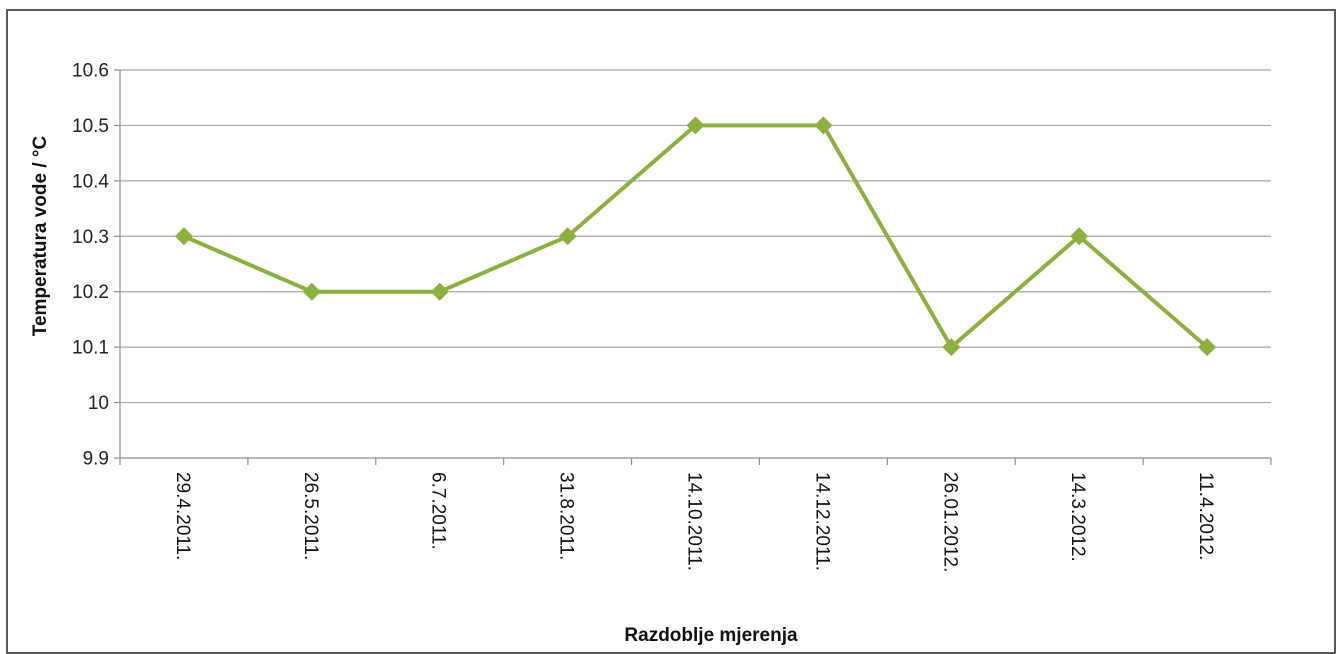 Image resolution: width=1340 pixels, height=654 pixels. I want to click on x-tick-label: 26.5.2011., so click(310, 516).